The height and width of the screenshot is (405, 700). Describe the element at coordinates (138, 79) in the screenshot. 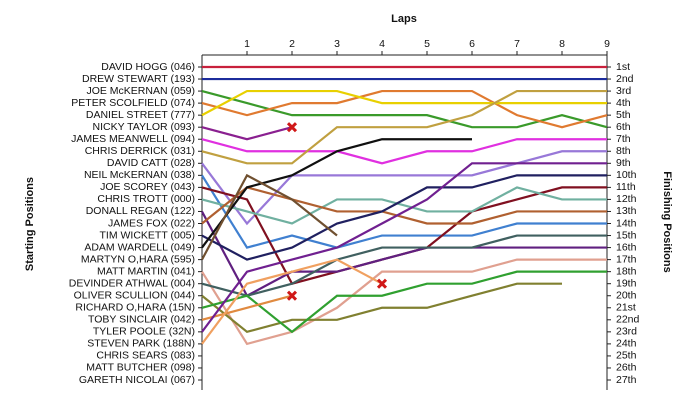

I see `starting-driver-label: DREW STEWART (193)` at that location.